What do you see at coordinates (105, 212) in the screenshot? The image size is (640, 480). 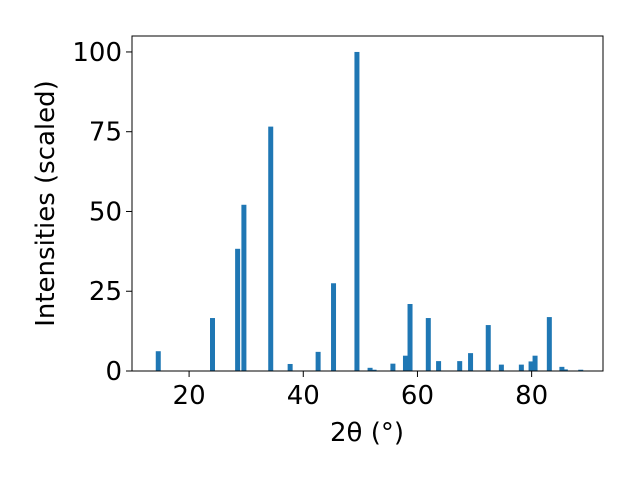 I see `y-tick-label: 50` at bounding box center [105, 212].